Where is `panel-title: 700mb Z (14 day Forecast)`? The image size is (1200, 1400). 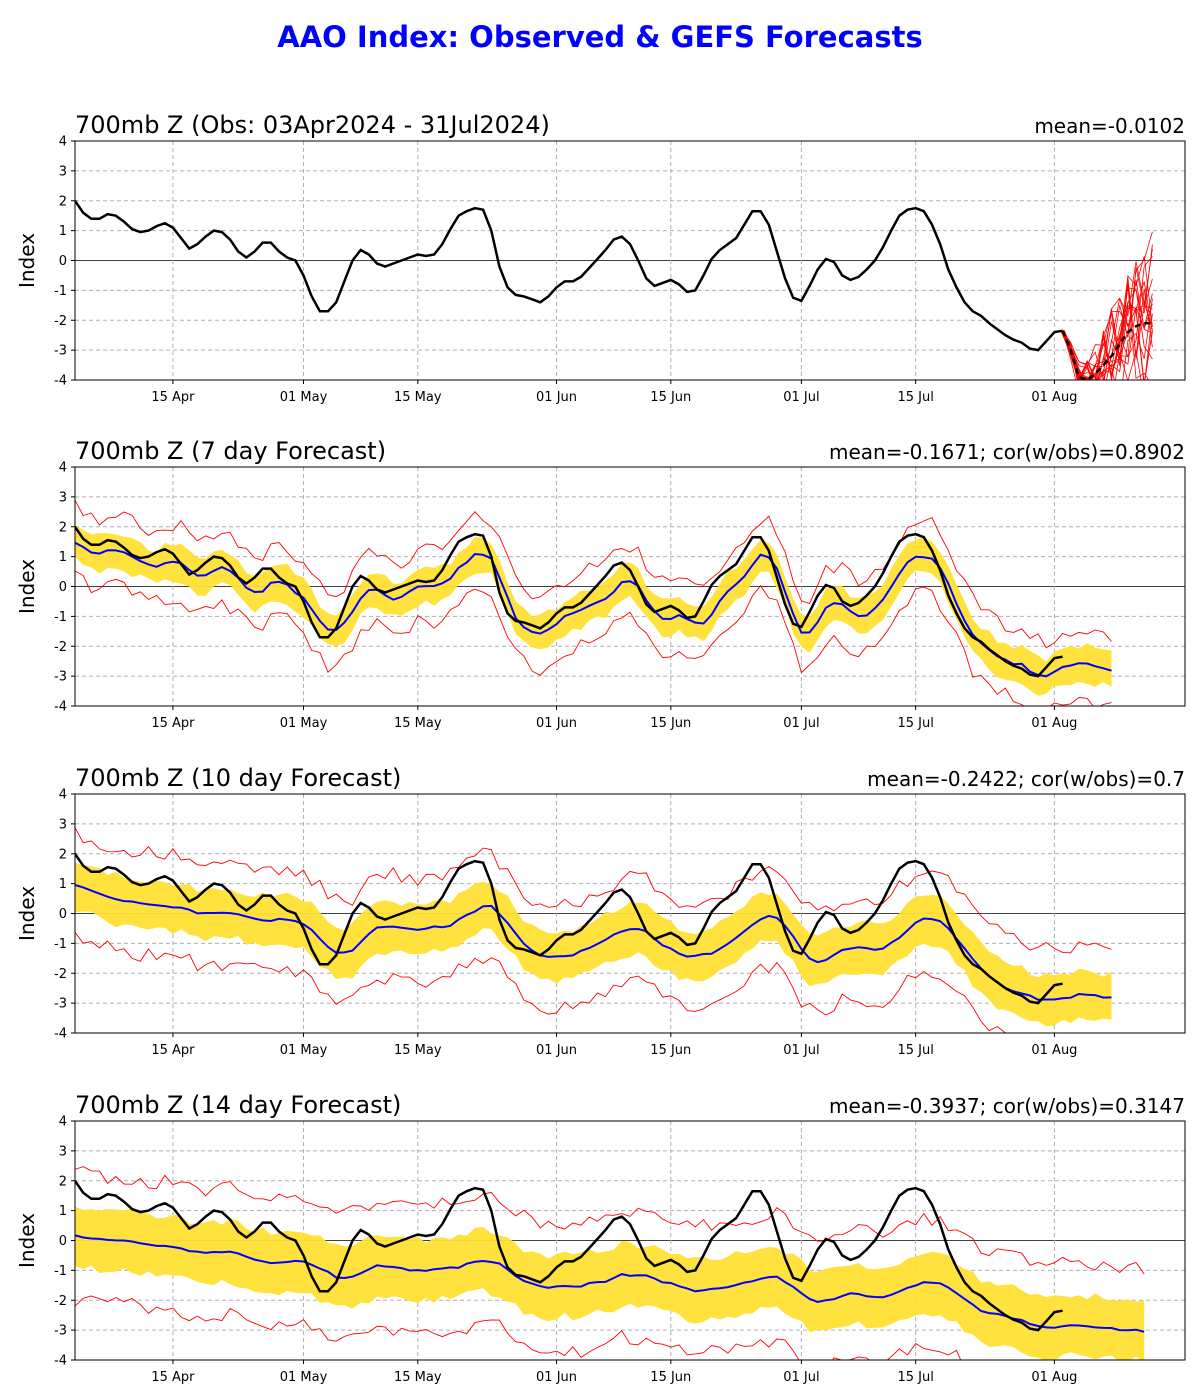
panel-title: 700mb Z (14 day Forecast) is located at coordinates (238, 1105).